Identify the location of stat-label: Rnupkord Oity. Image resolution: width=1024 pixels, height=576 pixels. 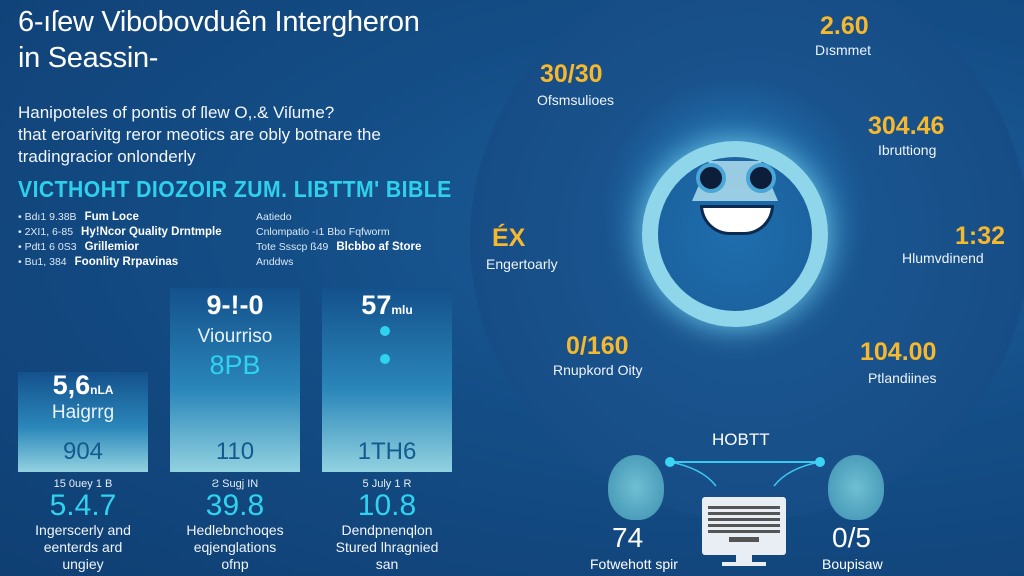
(598, 370).